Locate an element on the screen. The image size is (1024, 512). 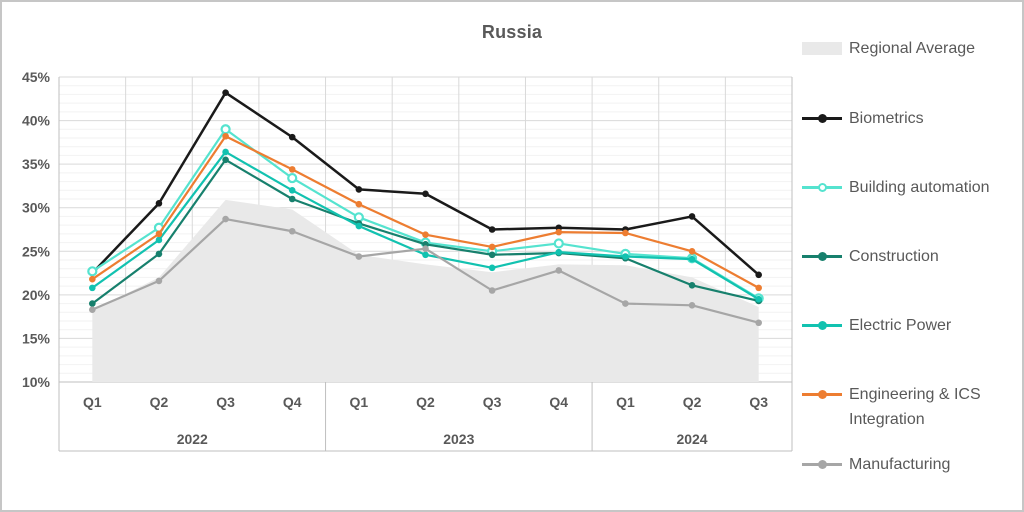
svg-text: 20% is located at coordinates (36, 295).